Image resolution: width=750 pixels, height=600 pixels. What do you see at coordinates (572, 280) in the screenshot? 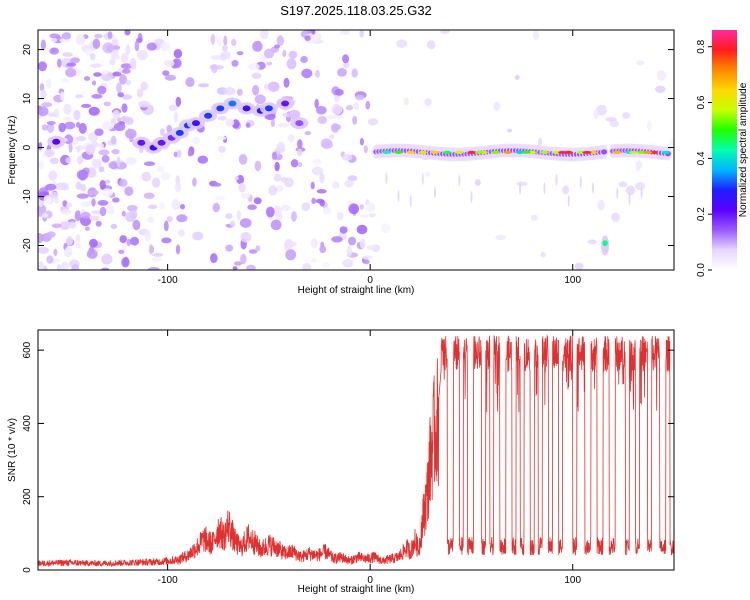
I see `x-tick-label: 100` at bounding box center [572, 280].